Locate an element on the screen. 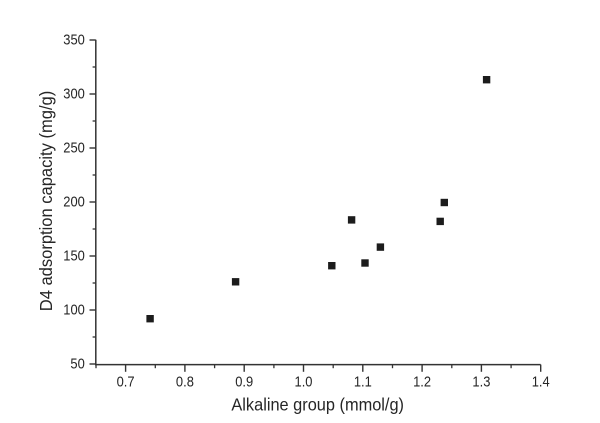 This screenshot has width=600, height=423. svg-text: 150 is located at coordinates (74, 255).